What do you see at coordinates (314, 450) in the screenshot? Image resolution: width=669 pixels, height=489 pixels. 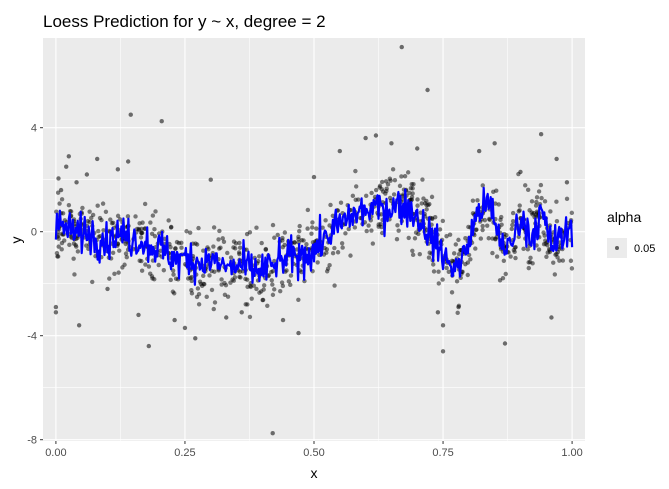 I see `x-axis-ticks: 0.00 0.25 0.50 0.75 1.00` at bounding box center [314, 450].